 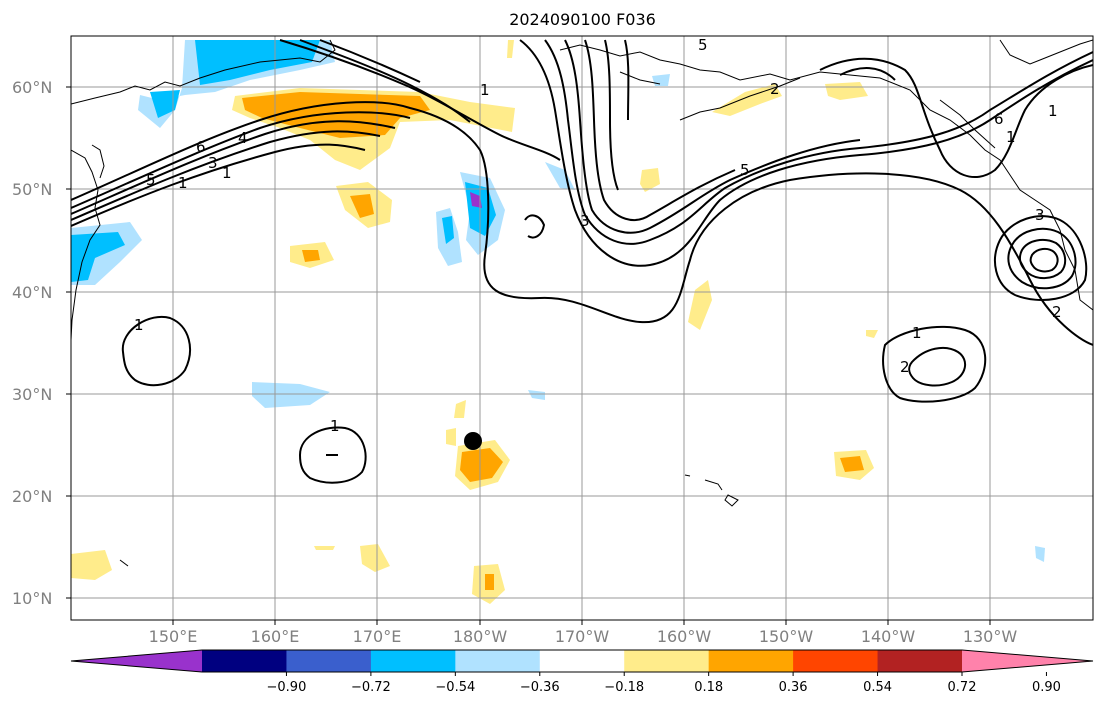 What do you see at coordinates (91, 565) in the screenshot?
I see `anomaly-yellow-sw` at bounding box center [91, 565].